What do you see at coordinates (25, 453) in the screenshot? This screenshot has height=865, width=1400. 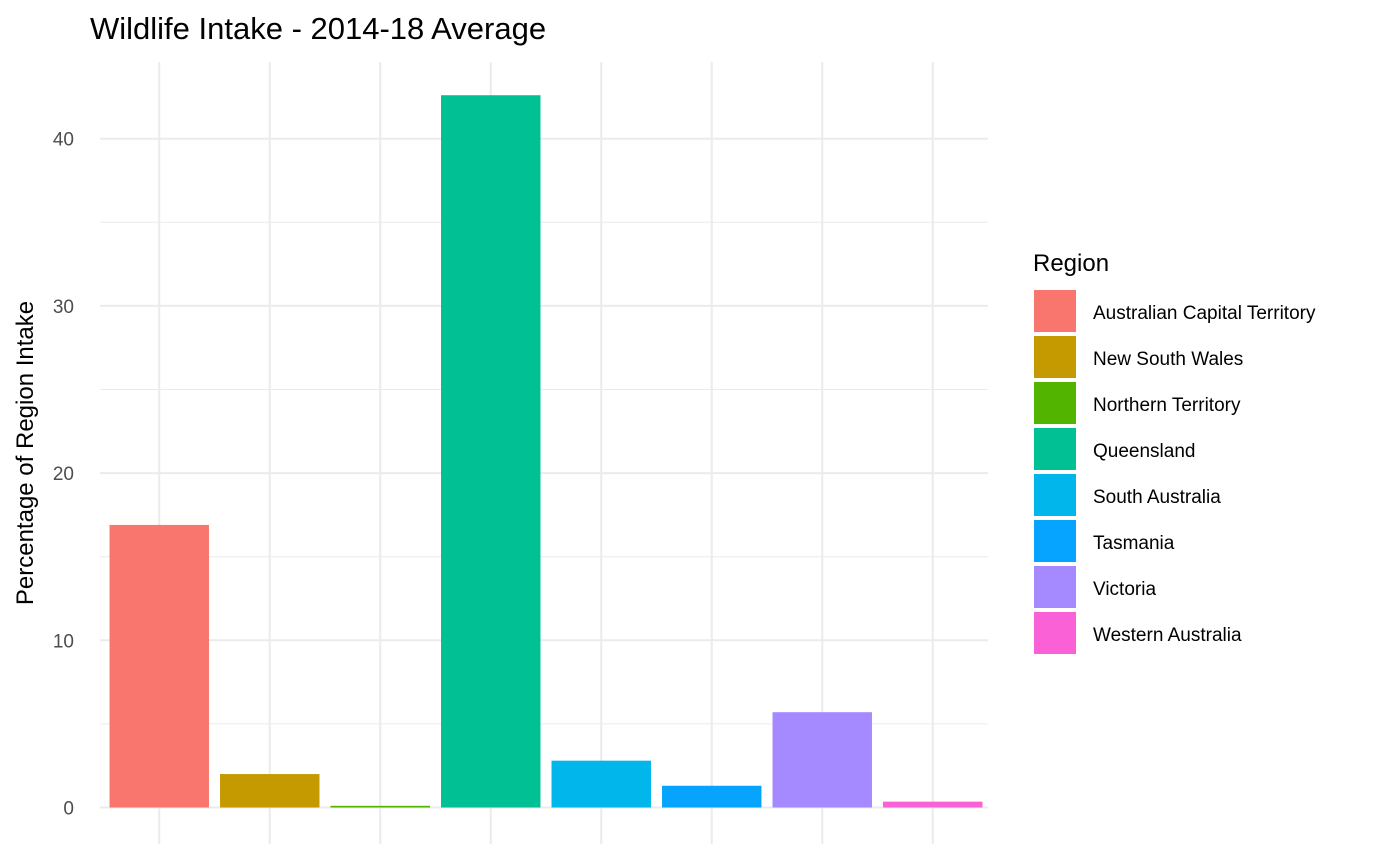 I see `y-axis-title: Percentage of Region Intake` at bounding box center [25, 453].